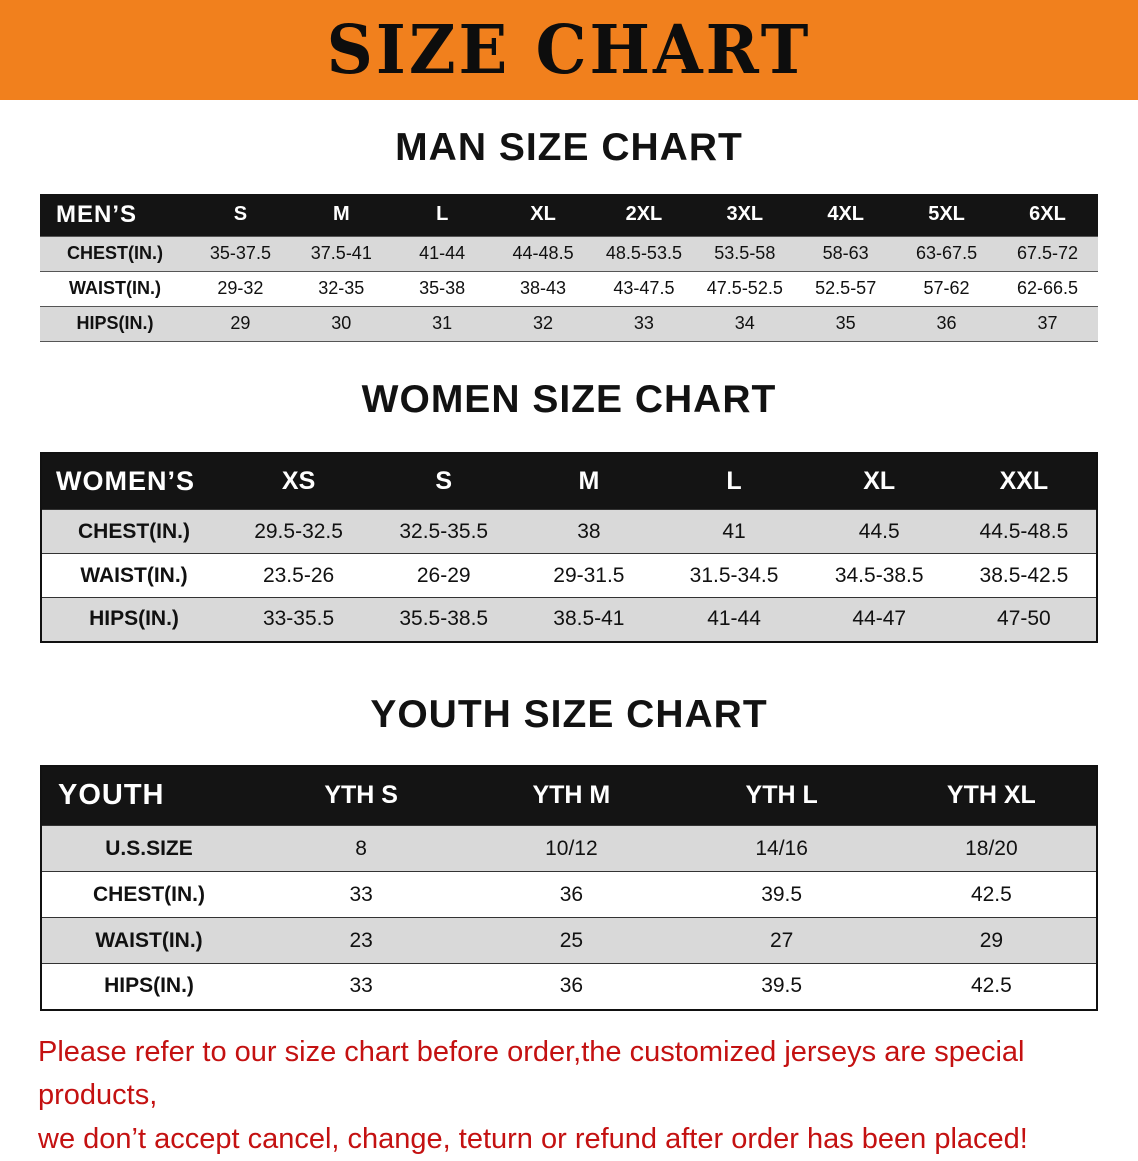 Image resolution: width=1138 pixels, height=1161 pixels. What do you see at coordinates (240, 288) in the screenshot?
I see `size-value: 29-32` at bounding box center [240, 288].